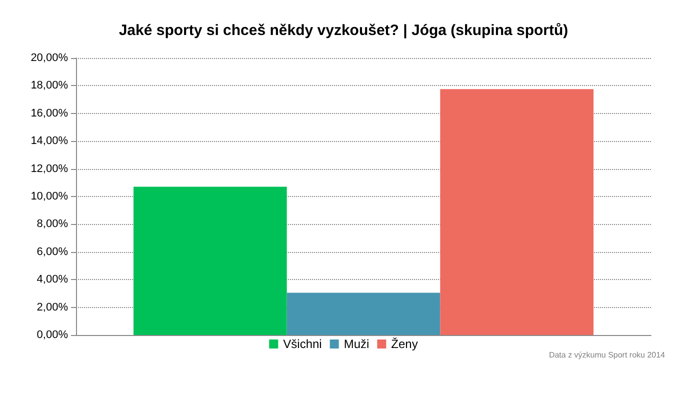 Image resolution: width=687 pixels, height=393 pixels. Describe the element at coordinates (49, 168) in the screenshot. I see `y-tick-label: 12,00%` at that location.